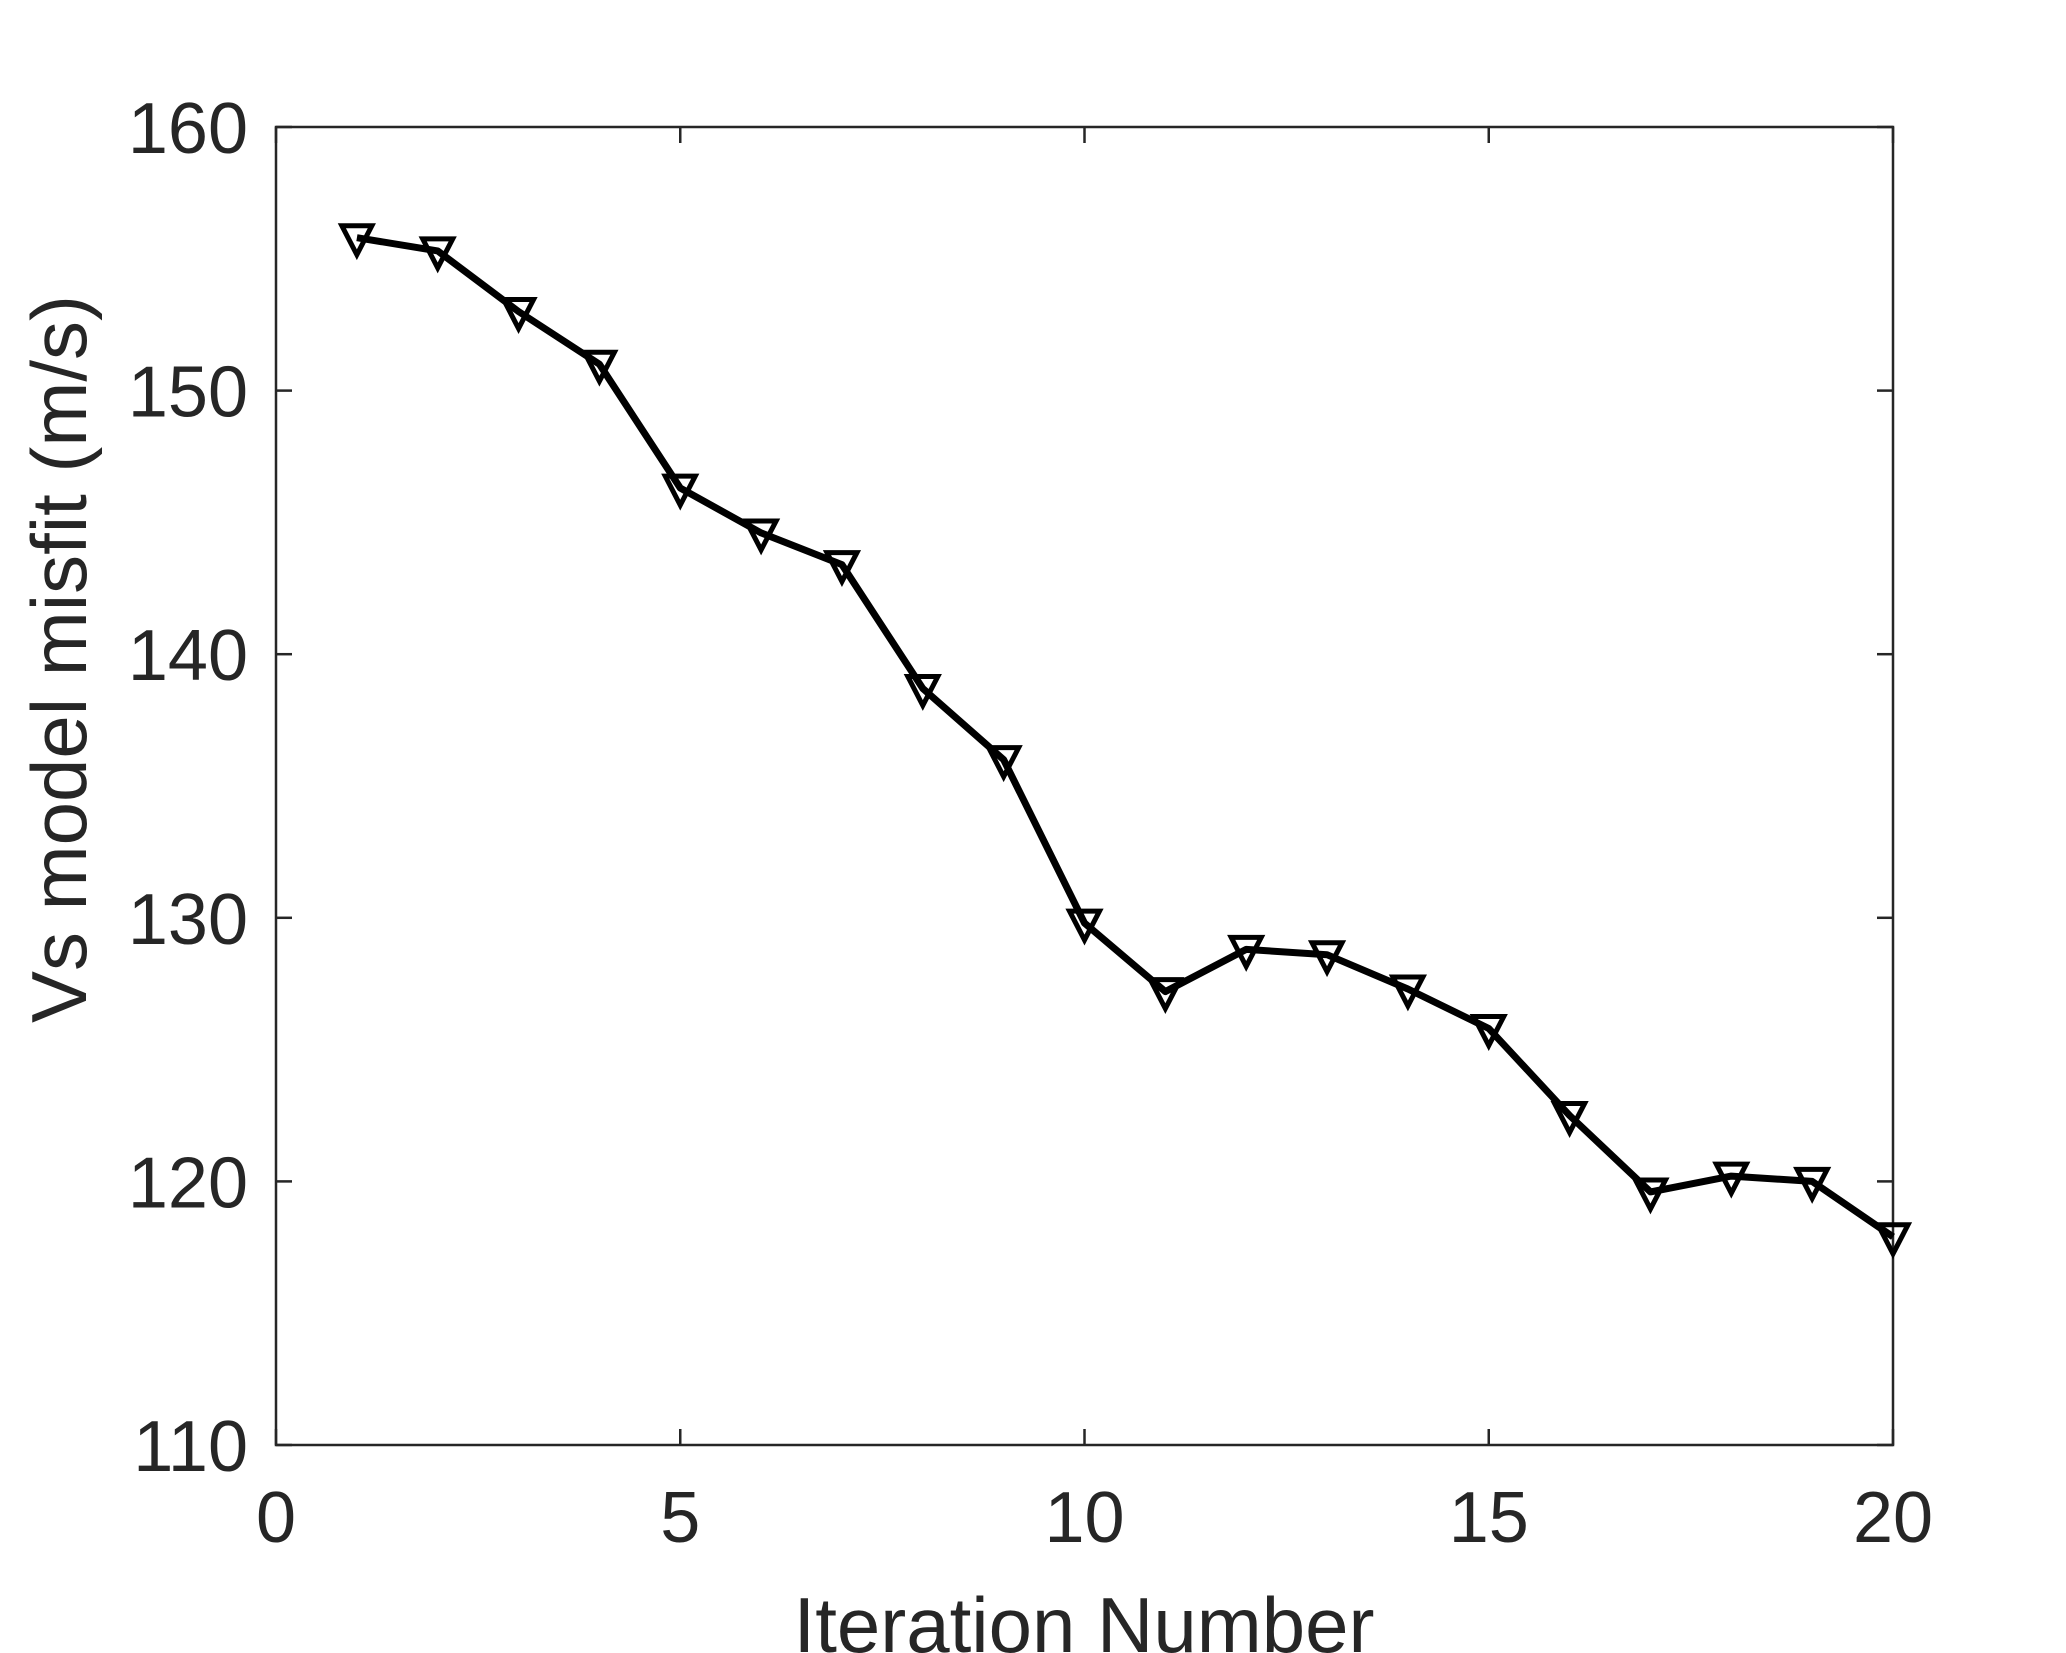 The height and width of the screenshot is (1653, 2066). I want to click on y-tick-label: 120, so click(188, 1183).